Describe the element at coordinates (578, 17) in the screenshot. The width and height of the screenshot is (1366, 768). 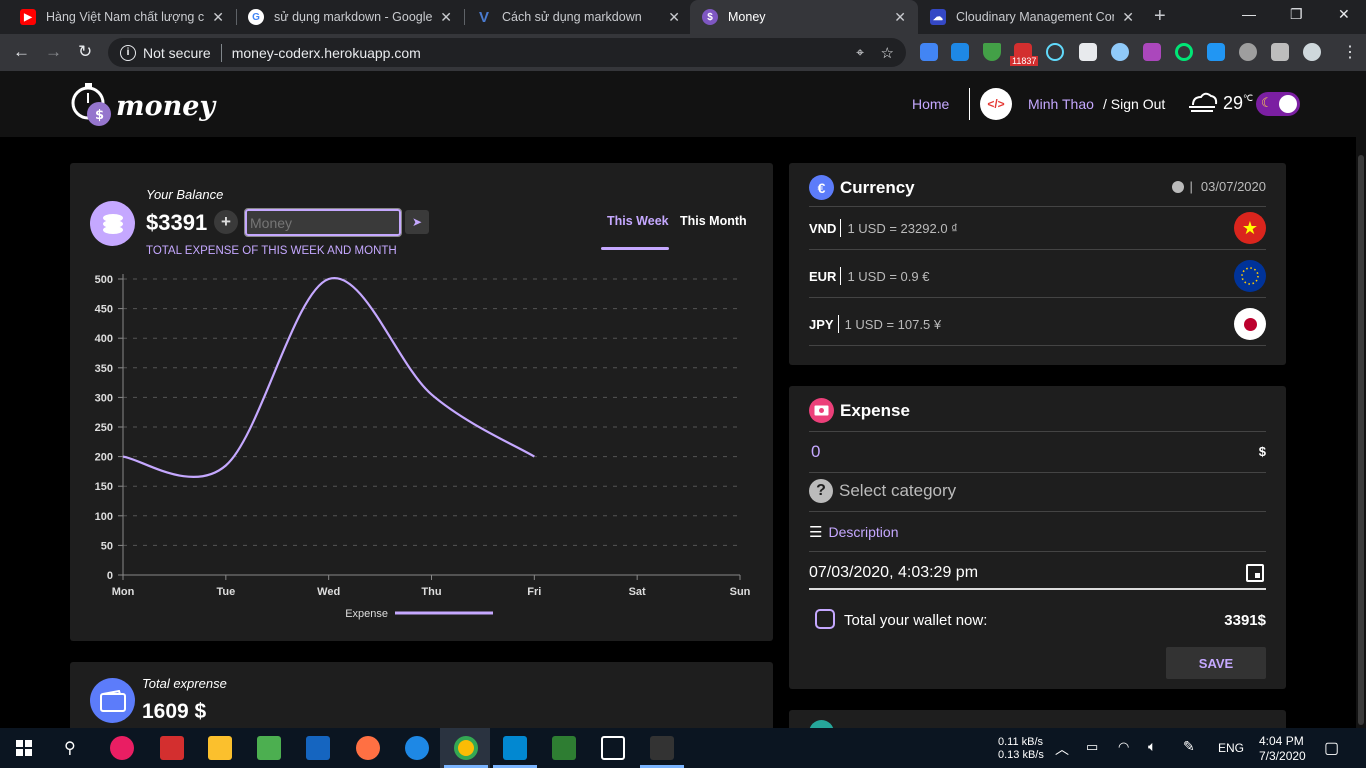
I see `browser-tab-3: V Cách sử dụng markdown ✕` at that location.